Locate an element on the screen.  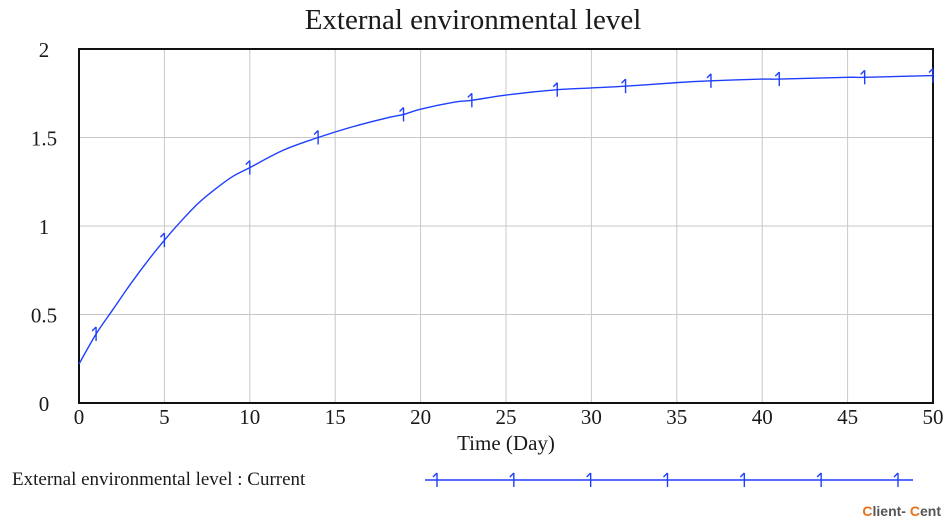
x-tick-label: 45 is located at coordinates (847, 417).